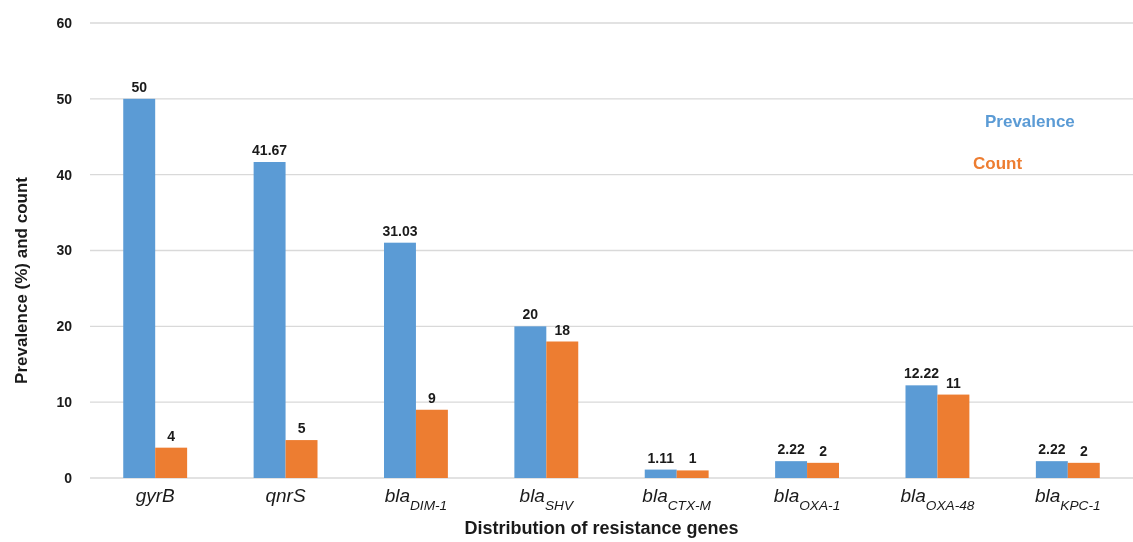 This screenshot has width=1133, height=542. What do you see at coordinates (1067, 499) in the screenshot?
I see `x-tick-label: bla$_{KPC-1}$` at bounding box center [1067, 499].